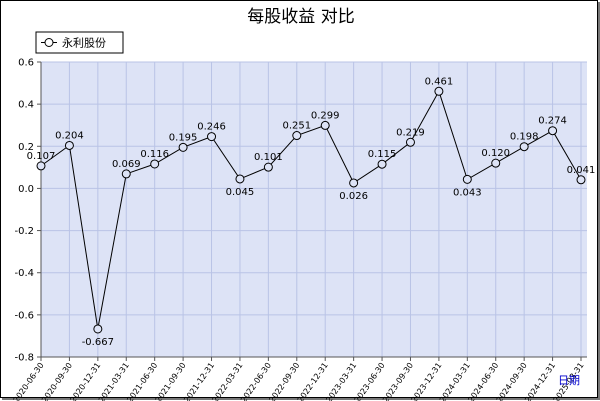 The width and height of the screenshot is (600, 401). Describe the element at coordinates (26, 147) in the screenshot. I see `y-tick-label: 0.2` at that location.